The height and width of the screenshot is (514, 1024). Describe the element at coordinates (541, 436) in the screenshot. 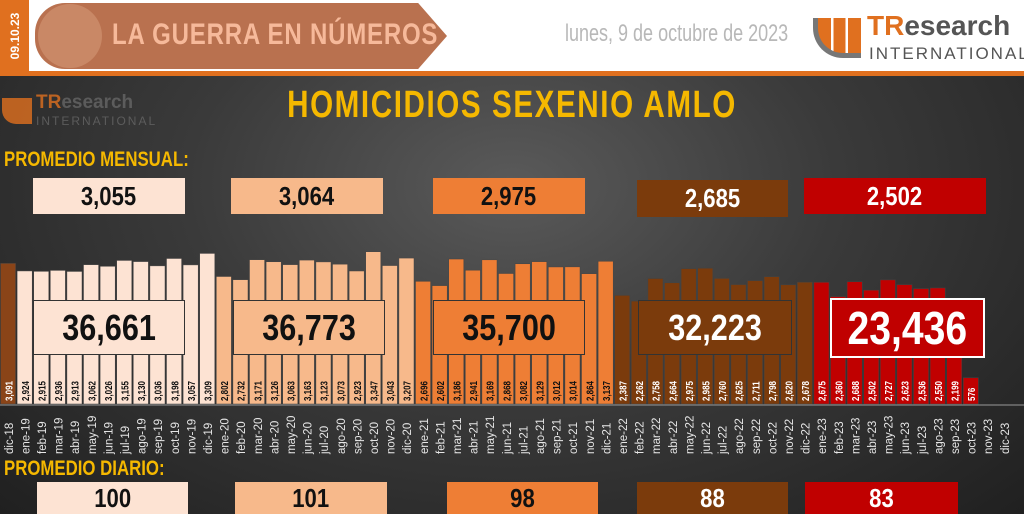

I see `month-label: ago-21` at that location.